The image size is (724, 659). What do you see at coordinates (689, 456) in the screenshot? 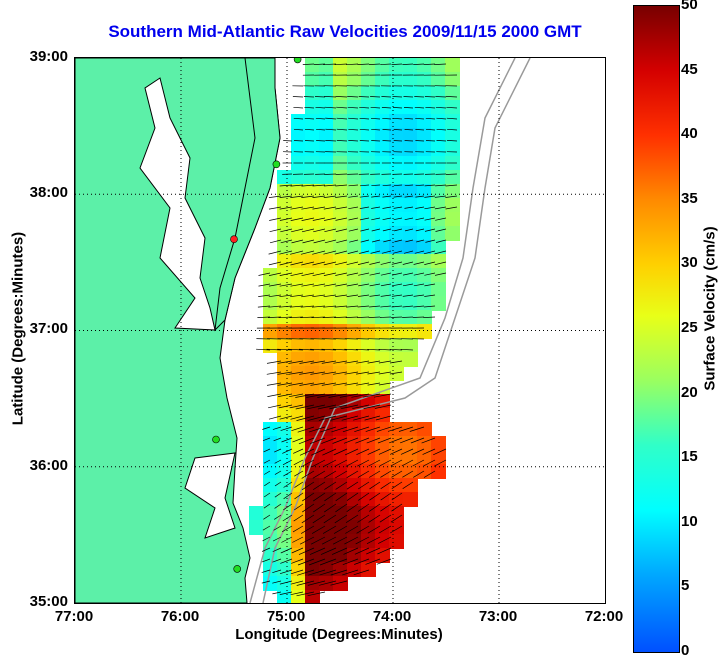
I see `colorbar-tick: 15` at bounding box center [689, 456].